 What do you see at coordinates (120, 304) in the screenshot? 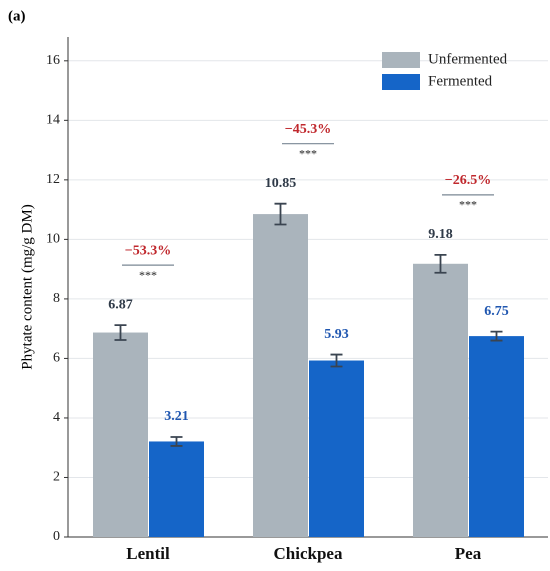
I see `value-label: 6.87` at bounding box center [120, 304].